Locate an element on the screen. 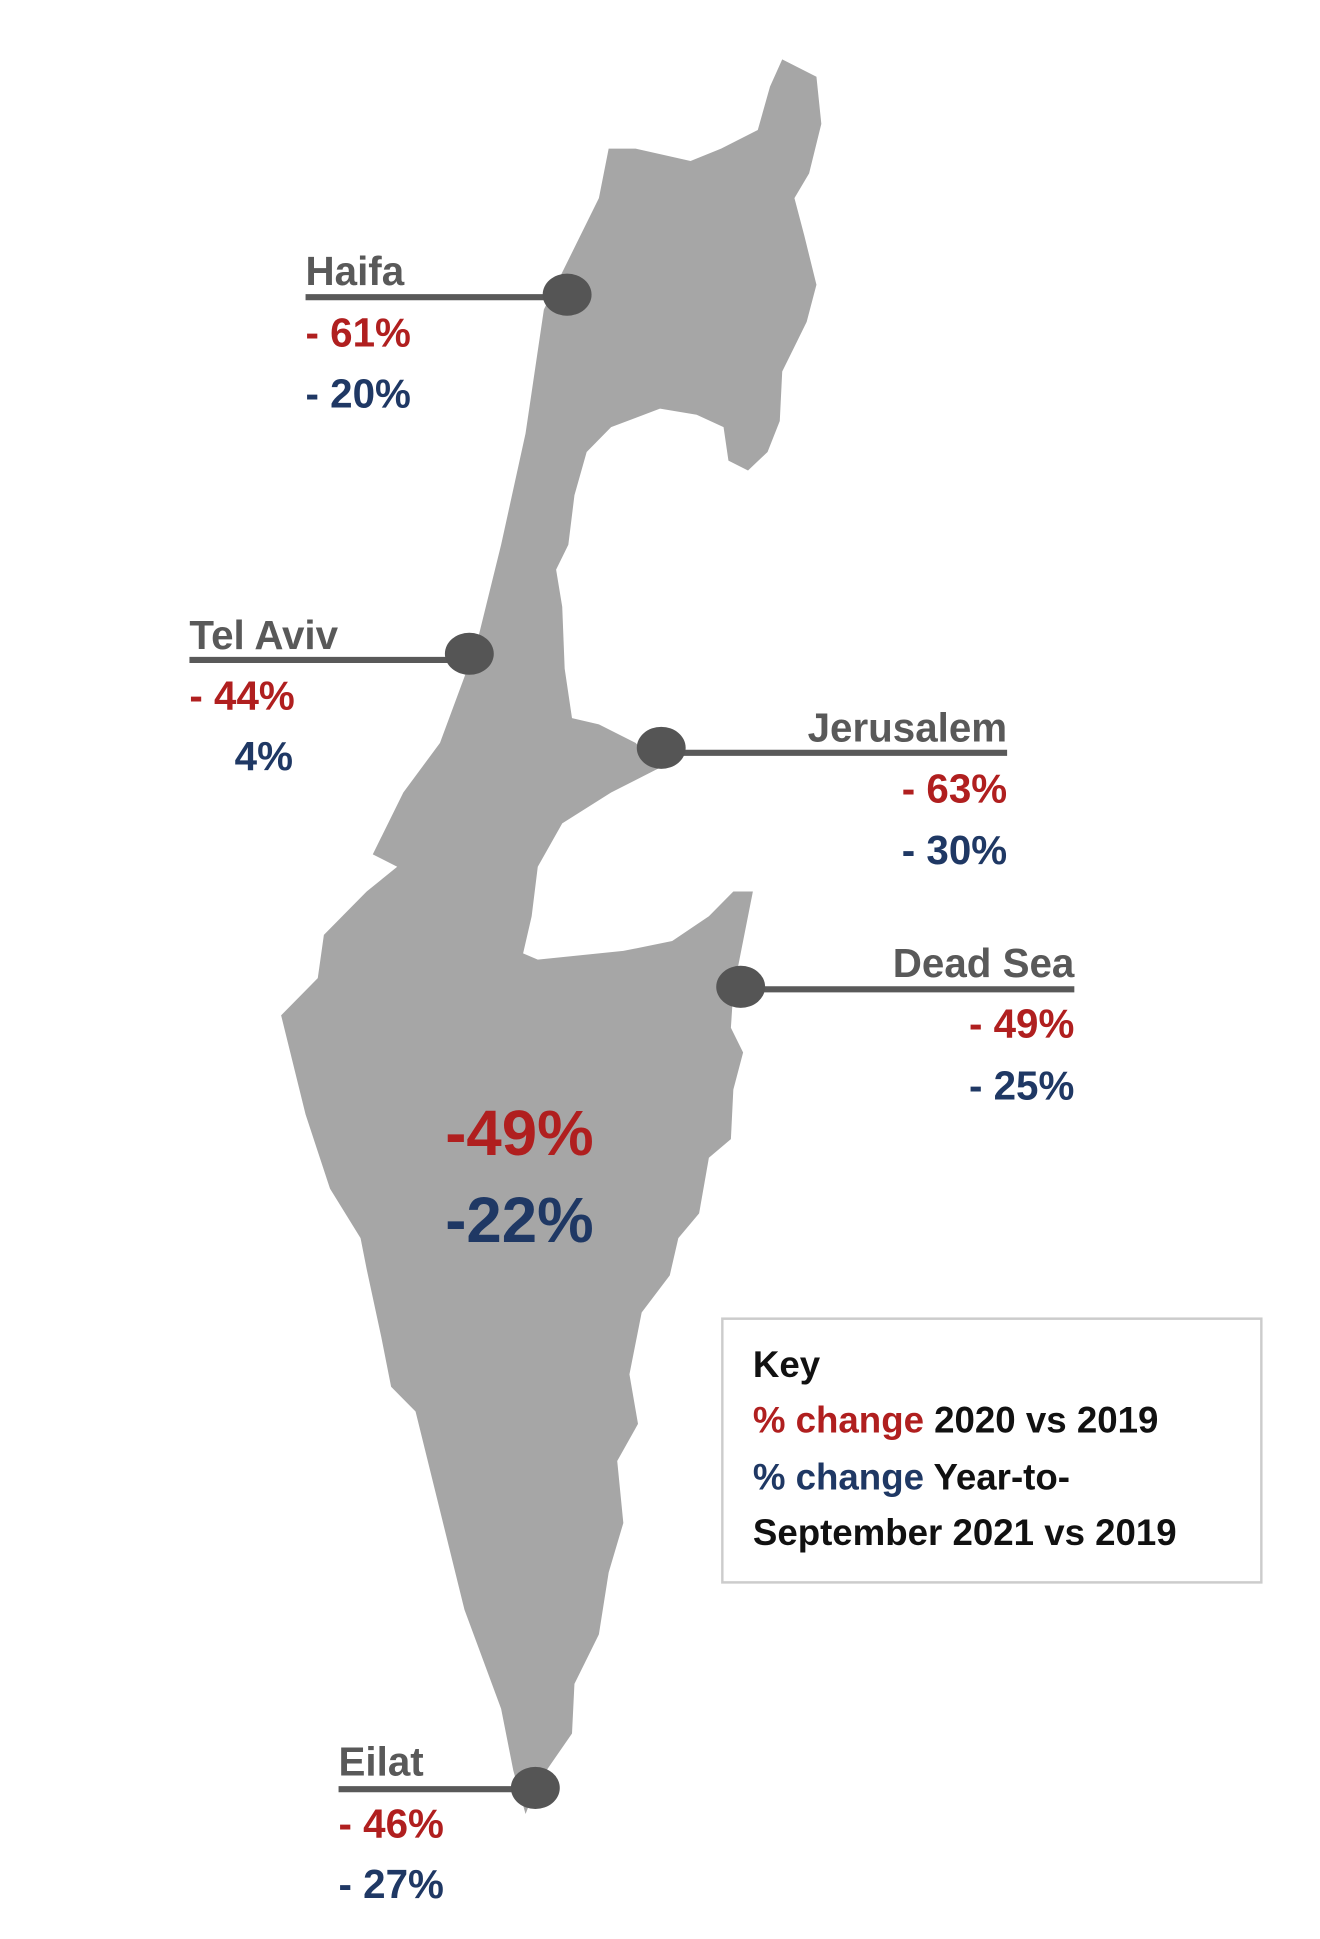 This screenshot has height=1939, width=1320. key-line-2021-cont: September 2021 vs 2019 is located at coordinates (965, 1532).